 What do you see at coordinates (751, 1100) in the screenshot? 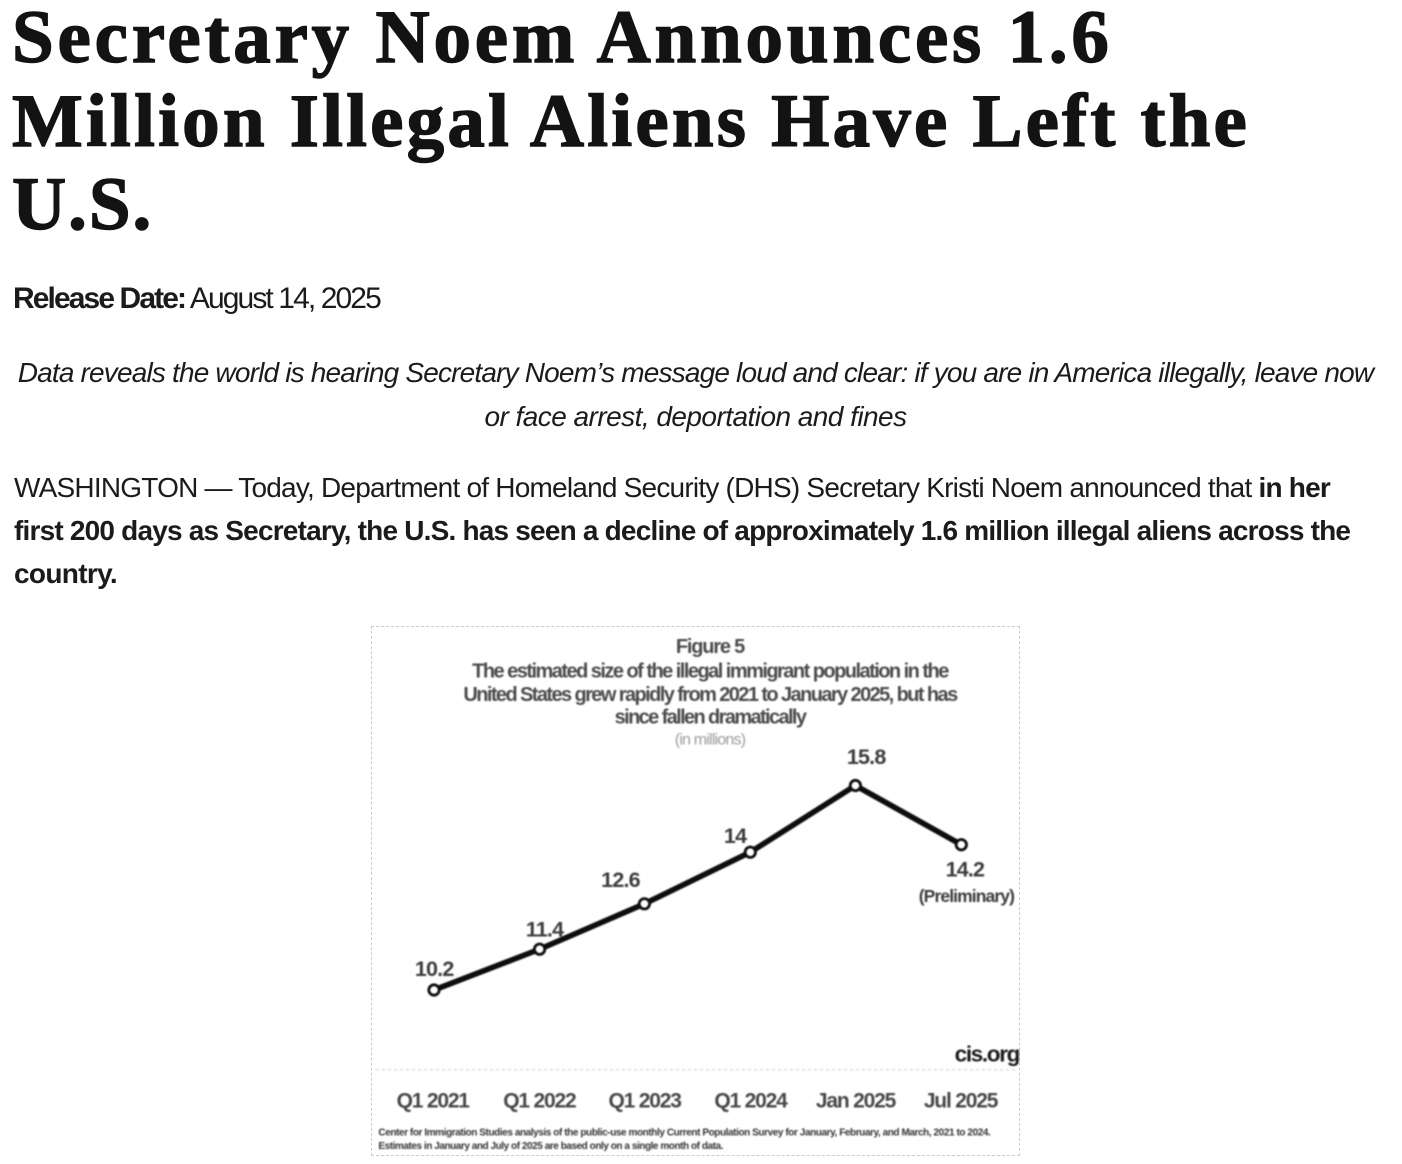
I see `svg-text: Q1 2024` at bounding box center [751, 1100].